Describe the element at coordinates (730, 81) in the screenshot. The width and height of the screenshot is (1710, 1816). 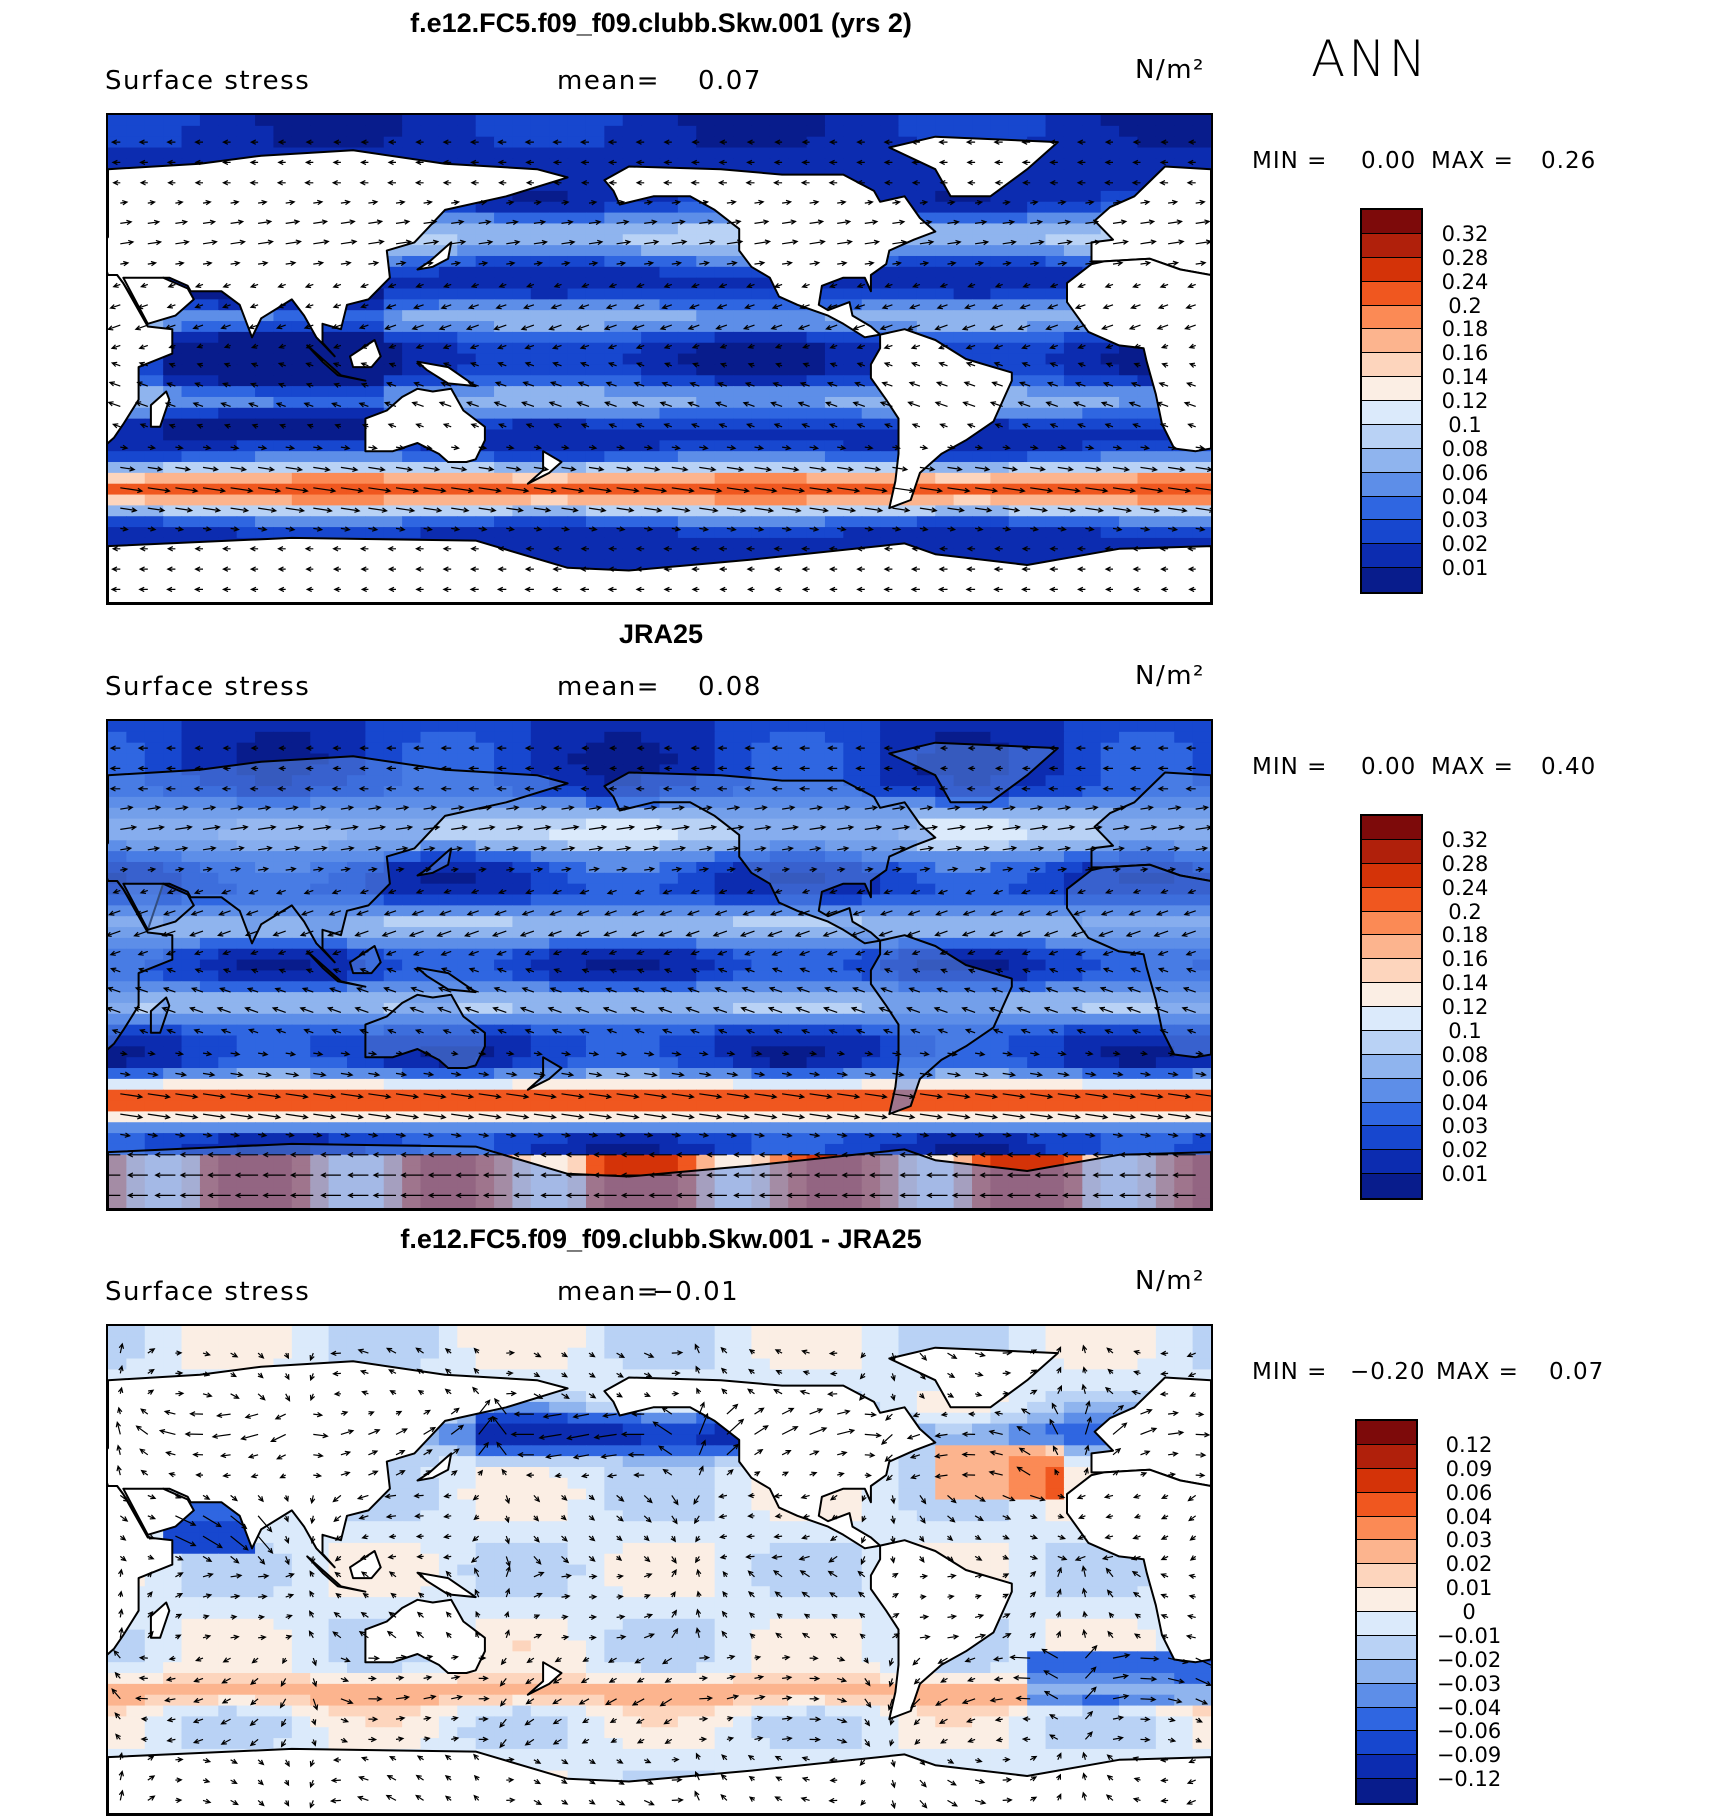
I see `panel-1-mean-value: 0.07` at that location.